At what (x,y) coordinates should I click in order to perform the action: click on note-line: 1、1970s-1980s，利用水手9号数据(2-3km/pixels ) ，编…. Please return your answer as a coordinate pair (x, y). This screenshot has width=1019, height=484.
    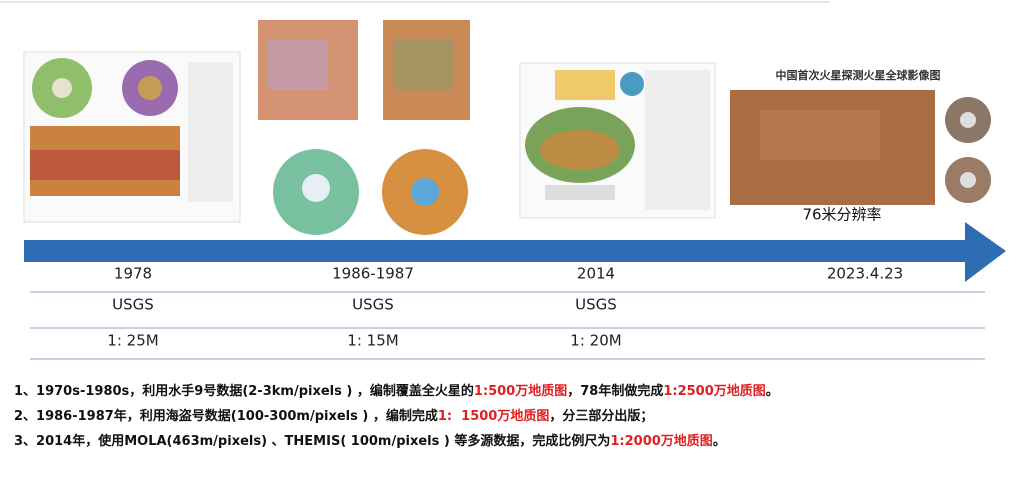
    Looking at the image, I should click on (396, 389).